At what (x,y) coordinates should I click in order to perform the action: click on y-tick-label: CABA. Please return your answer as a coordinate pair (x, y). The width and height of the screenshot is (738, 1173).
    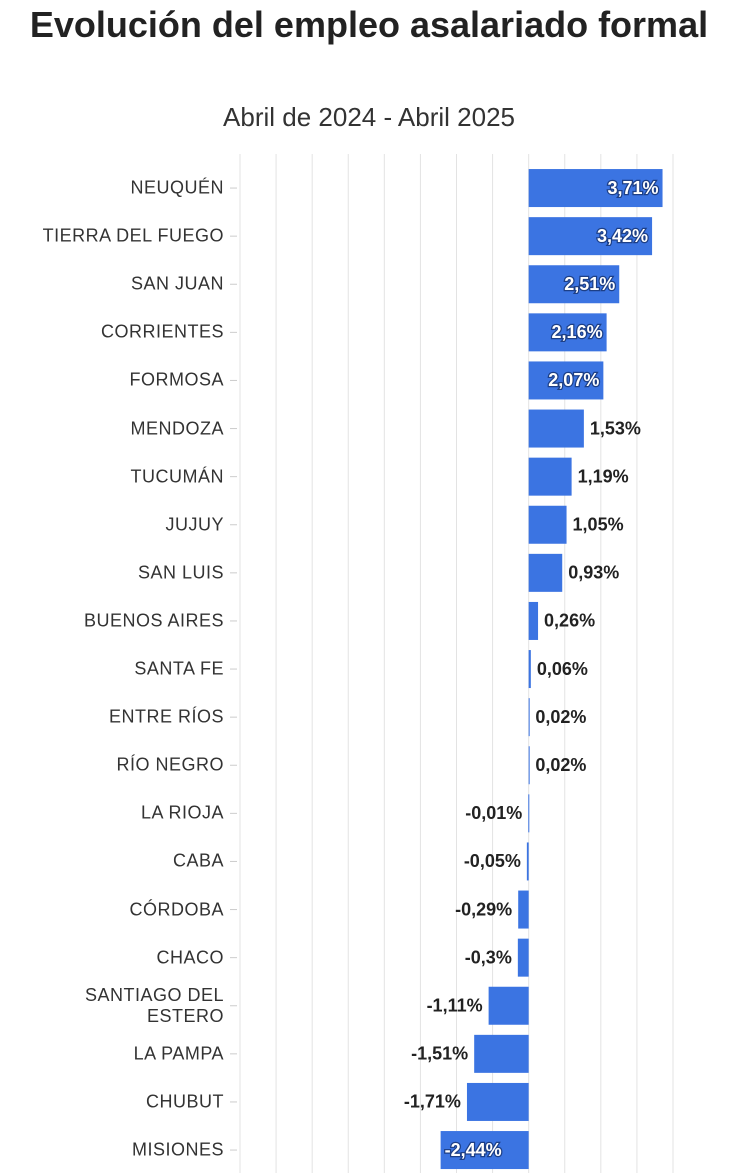
    Looking at the image, I should click on (198, 860).